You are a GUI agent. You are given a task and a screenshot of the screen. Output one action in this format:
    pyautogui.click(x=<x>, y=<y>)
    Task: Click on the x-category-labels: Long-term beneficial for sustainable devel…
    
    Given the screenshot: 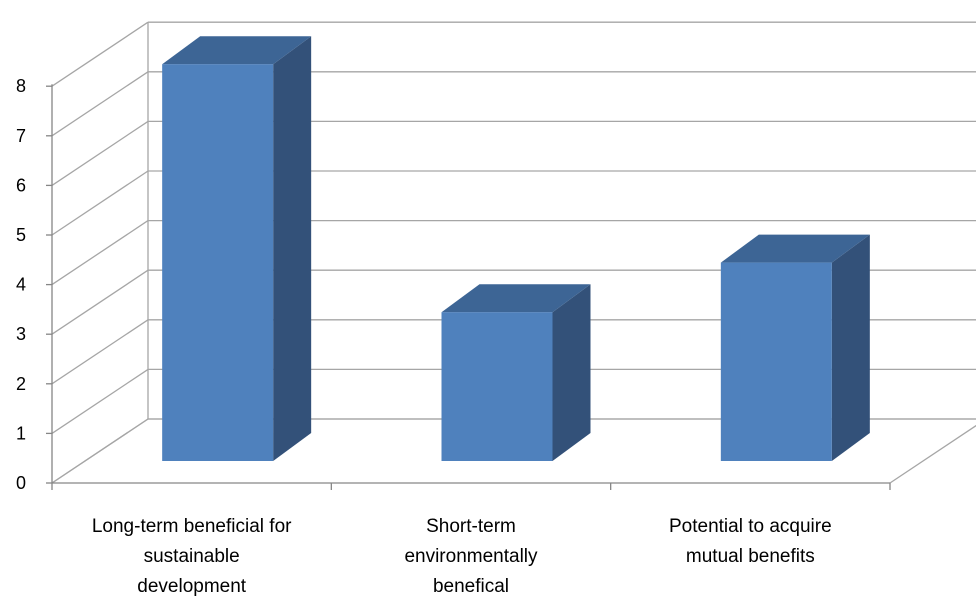 What is the action you would take?
    pyautogui.click(x=462, y=556)
    